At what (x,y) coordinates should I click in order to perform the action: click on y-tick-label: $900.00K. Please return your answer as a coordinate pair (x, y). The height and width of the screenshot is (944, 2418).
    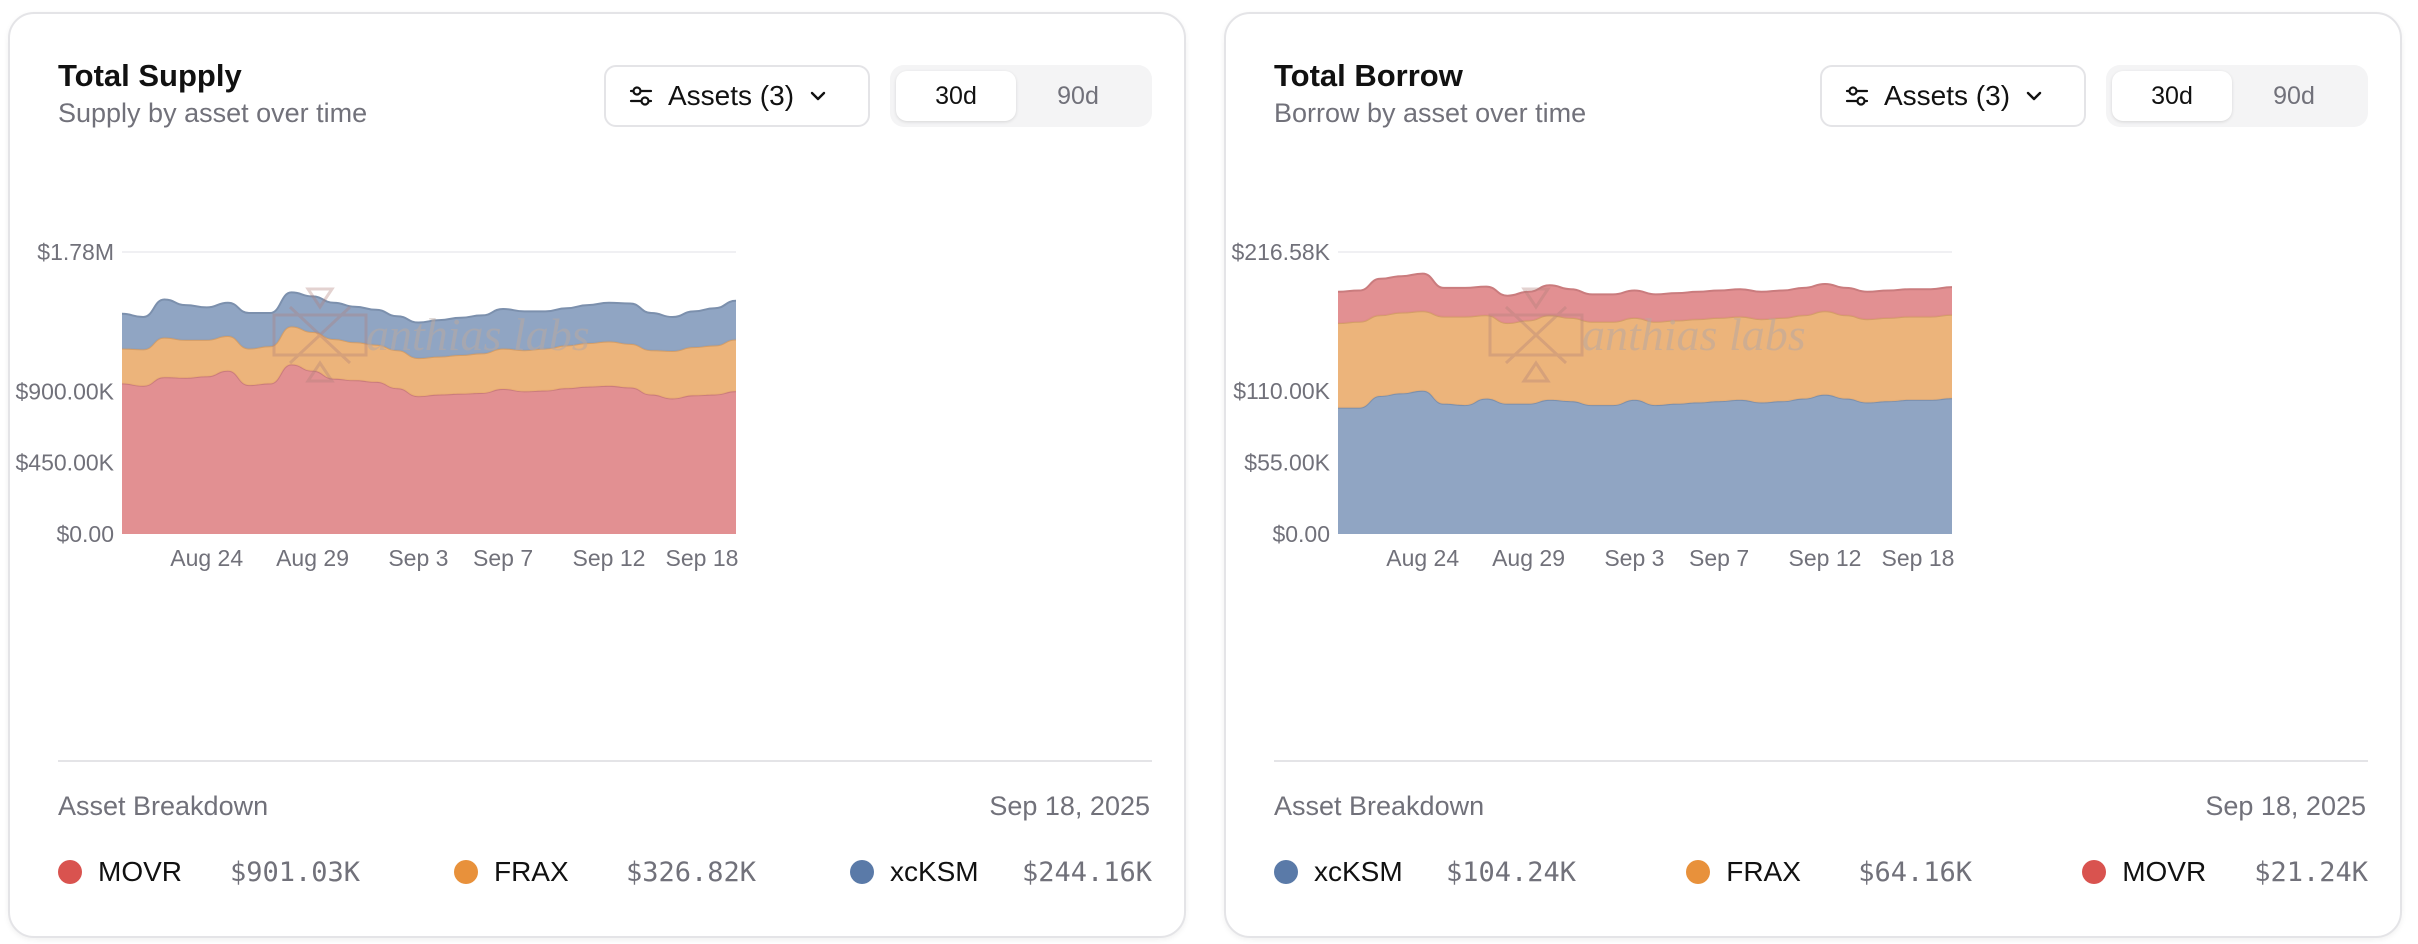
    Looking at the image, I should click on (65, 391).